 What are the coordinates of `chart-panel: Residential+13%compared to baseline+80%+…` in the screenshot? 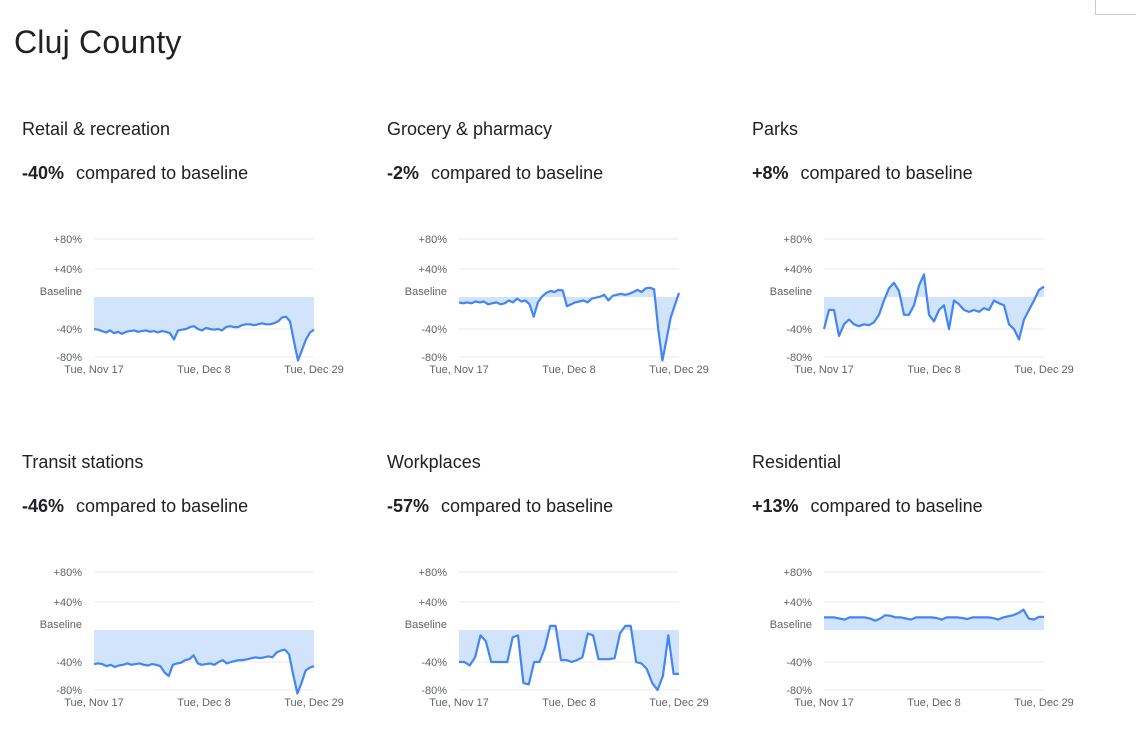 It's located at (919, 602).